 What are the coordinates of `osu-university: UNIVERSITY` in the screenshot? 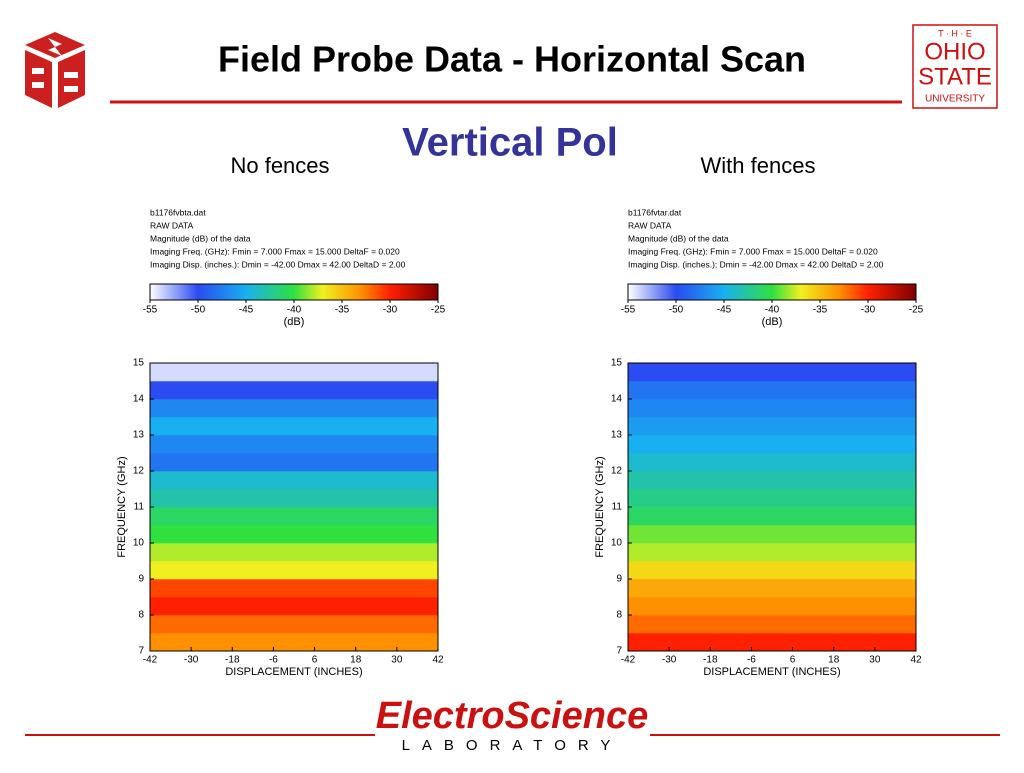 It's located at (955, 99).